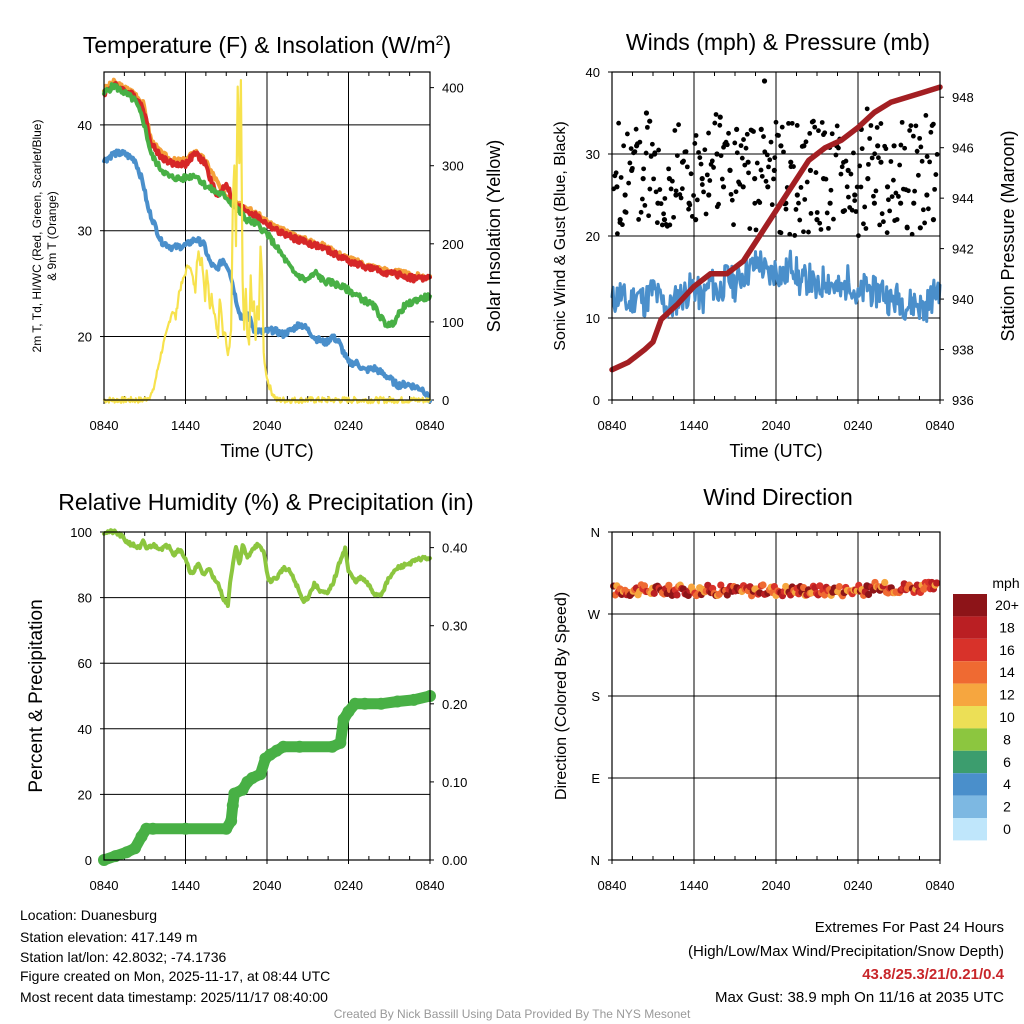 This screenshot has height=1024, width=1024. Describe the element at coordinates (267, 182) in the screenshot. I see `series-2m-t` at that location.